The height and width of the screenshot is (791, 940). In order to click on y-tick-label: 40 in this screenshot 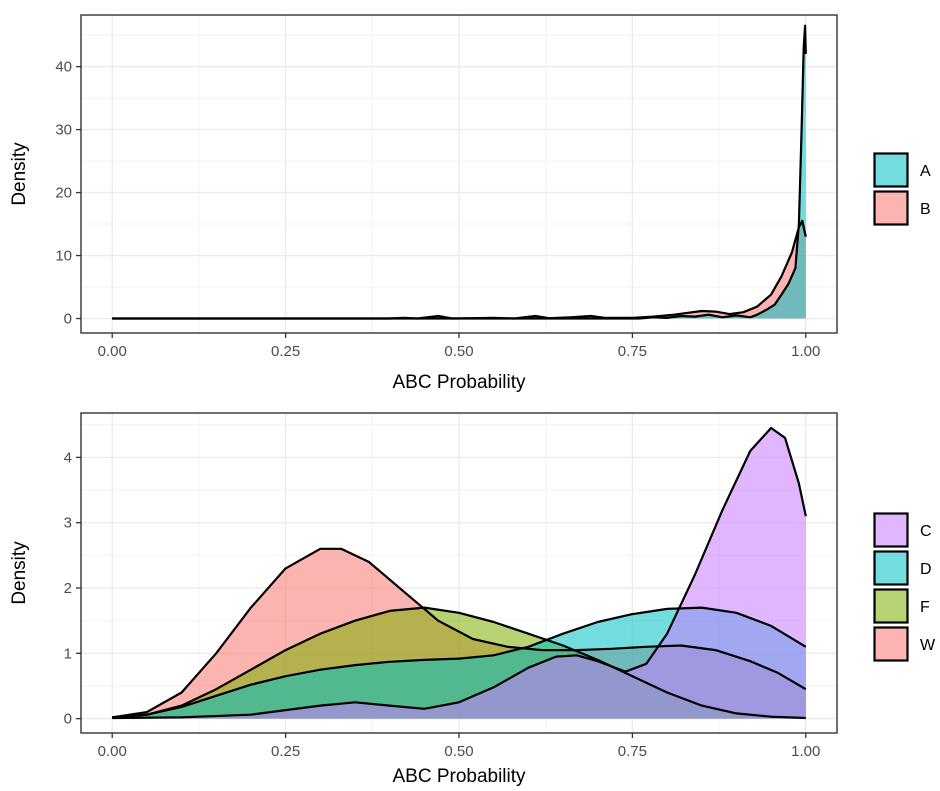, I will do `click(63, 67)`.